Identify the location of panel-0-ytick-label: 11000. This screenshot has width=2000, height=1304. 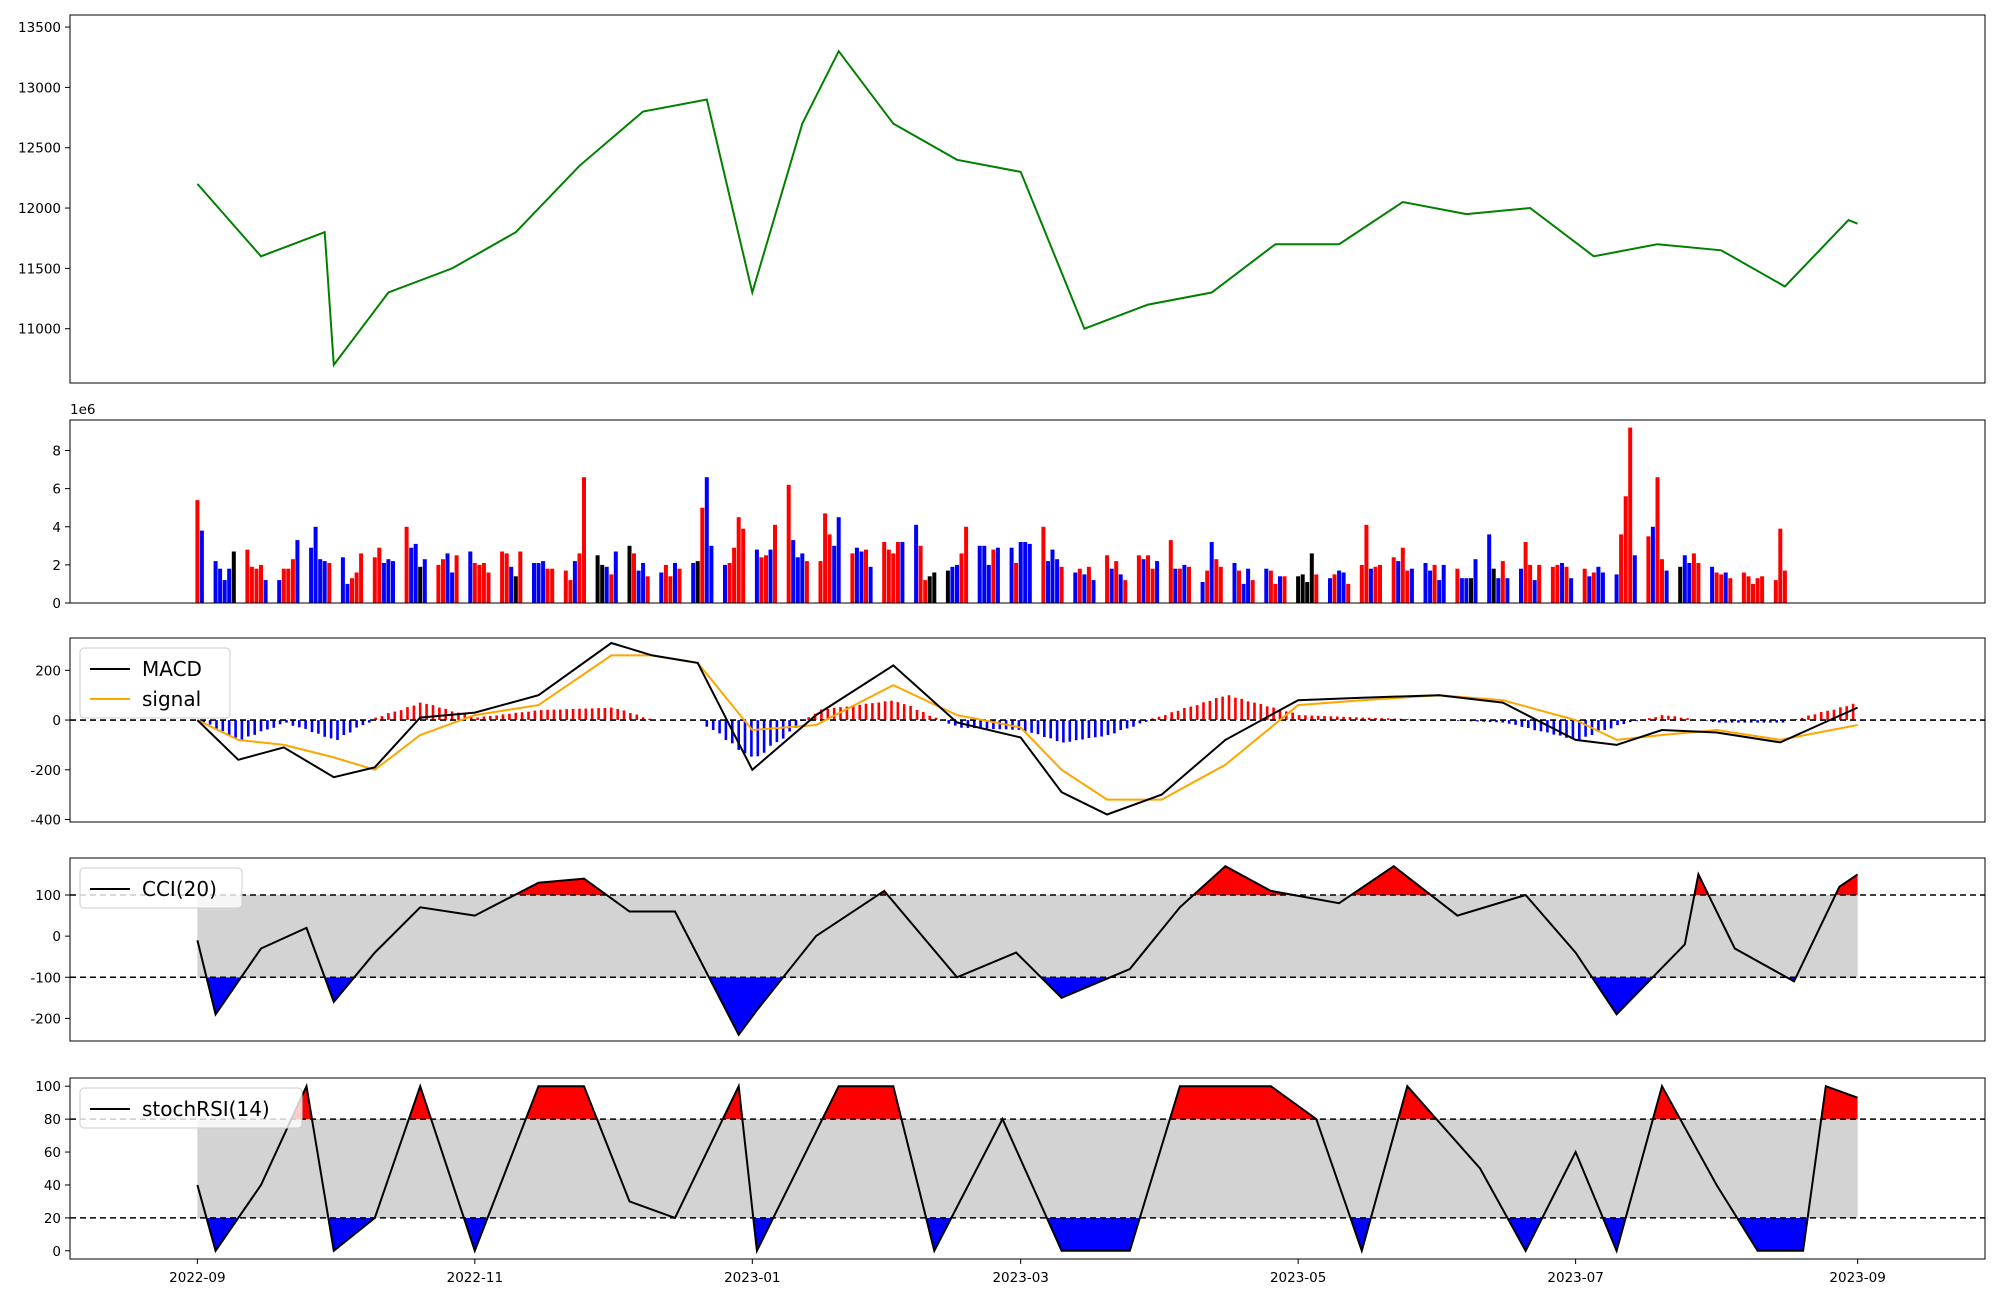
(39, 330).